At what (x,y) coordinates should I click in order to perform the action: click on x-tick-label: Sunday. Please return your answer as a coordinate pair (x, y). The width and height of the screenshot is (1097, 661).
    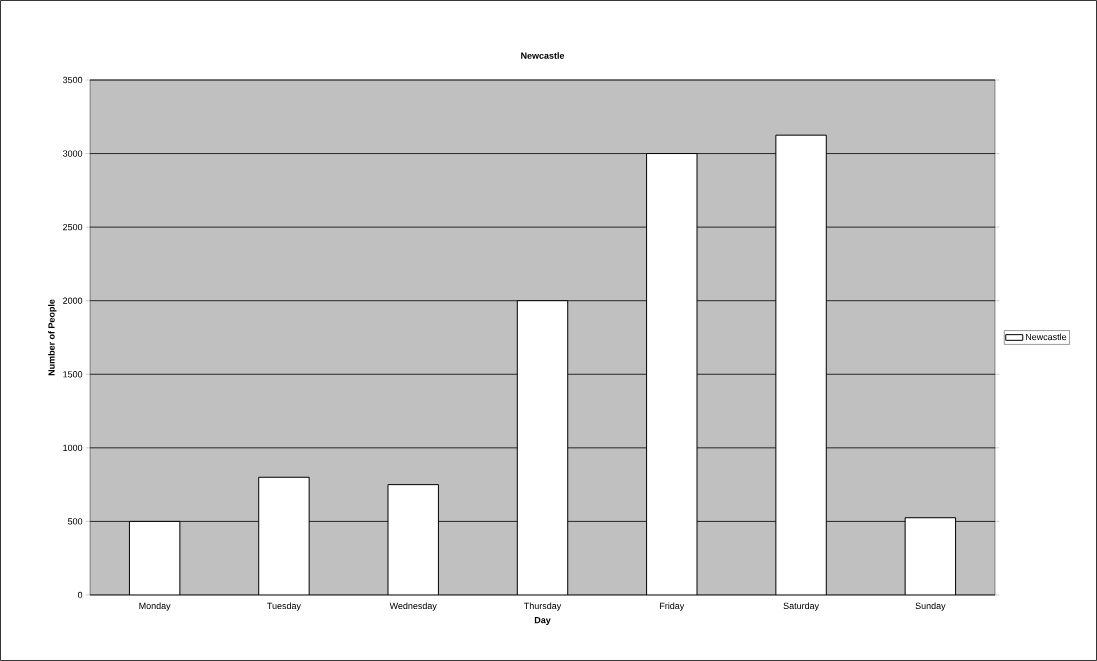
    Looking at the image, I should click on (930, 606).